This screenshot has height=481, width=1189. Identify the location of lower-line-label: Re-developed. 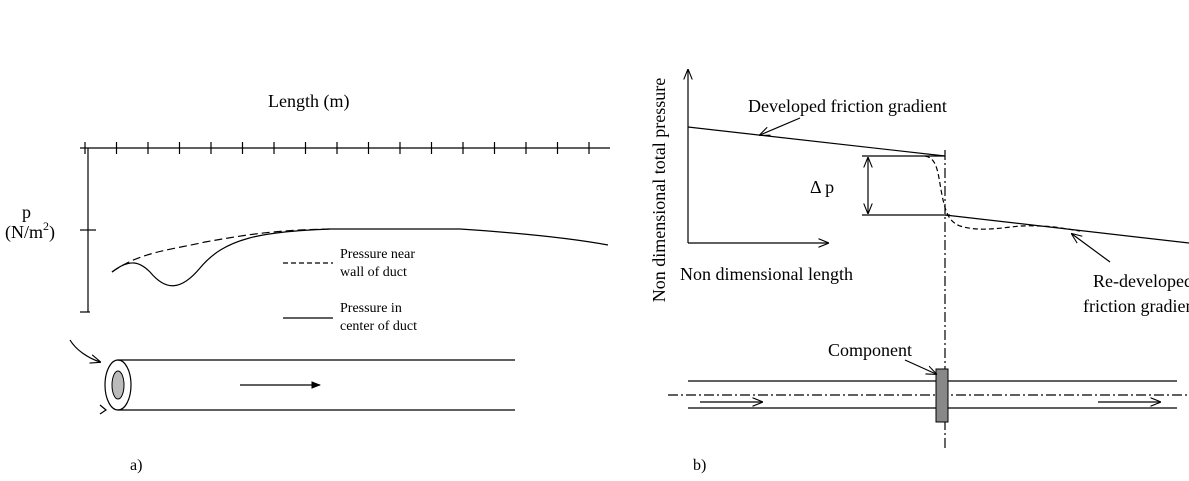
(1141, 281).